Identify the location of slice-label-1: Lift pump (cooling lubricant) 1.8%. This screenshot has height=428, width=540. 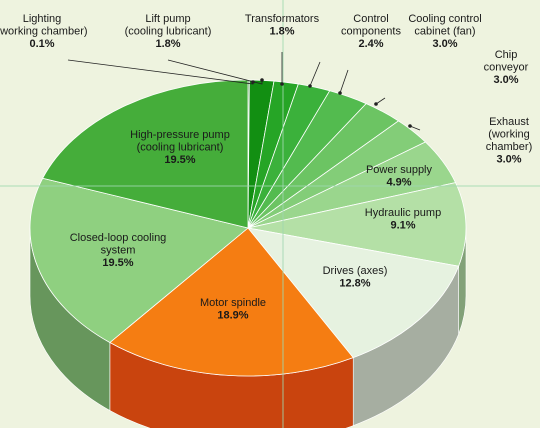
(168, 31).